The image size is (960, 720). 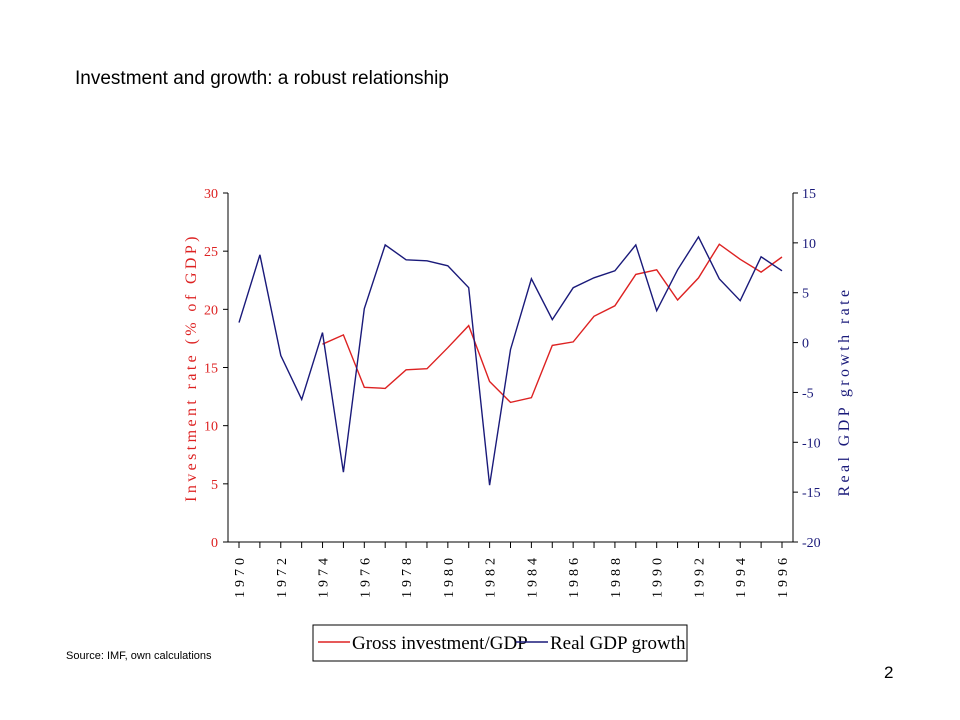 What do you see at coordinates (211, 427) in the screenshot?
I see `y-left-tick-label: 10` at bounding box center [211, 427].